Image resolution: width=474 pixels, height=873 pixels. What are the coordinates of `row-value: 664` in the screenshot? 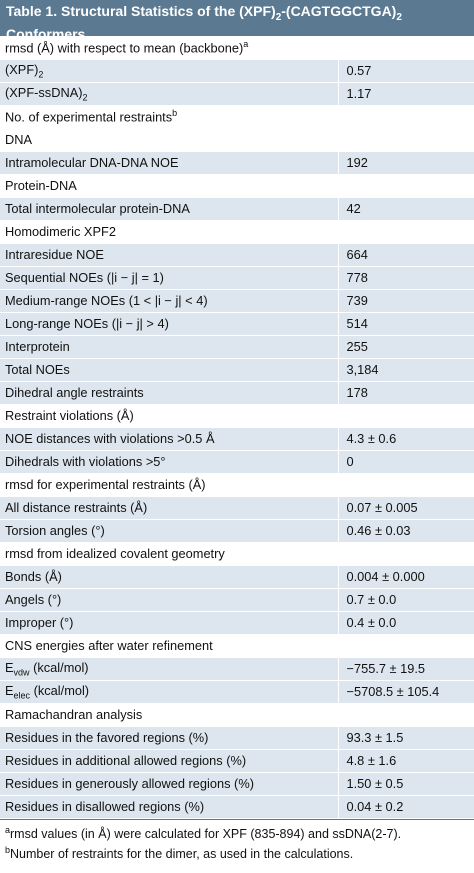 It's located at (405, 254).